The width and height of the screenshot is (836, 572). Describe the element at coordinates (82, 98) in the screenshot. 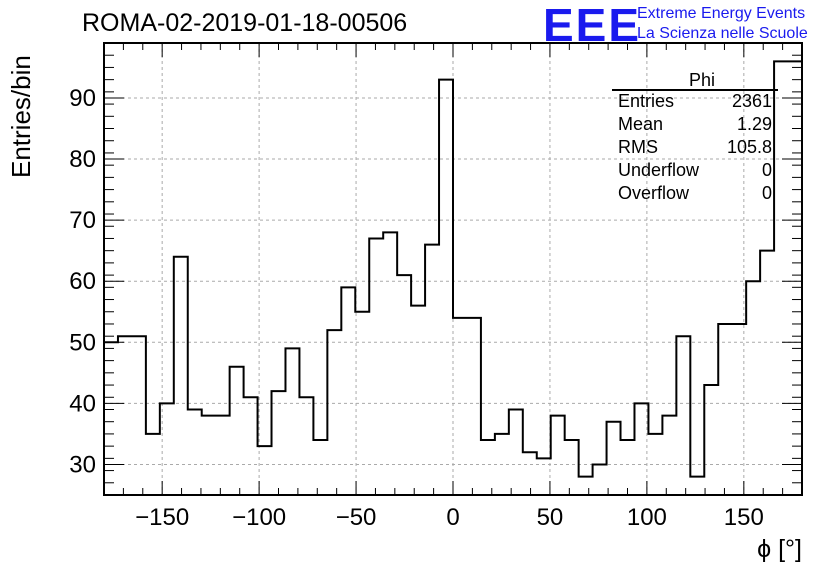

I see `y-tick-label: 90` at that location.